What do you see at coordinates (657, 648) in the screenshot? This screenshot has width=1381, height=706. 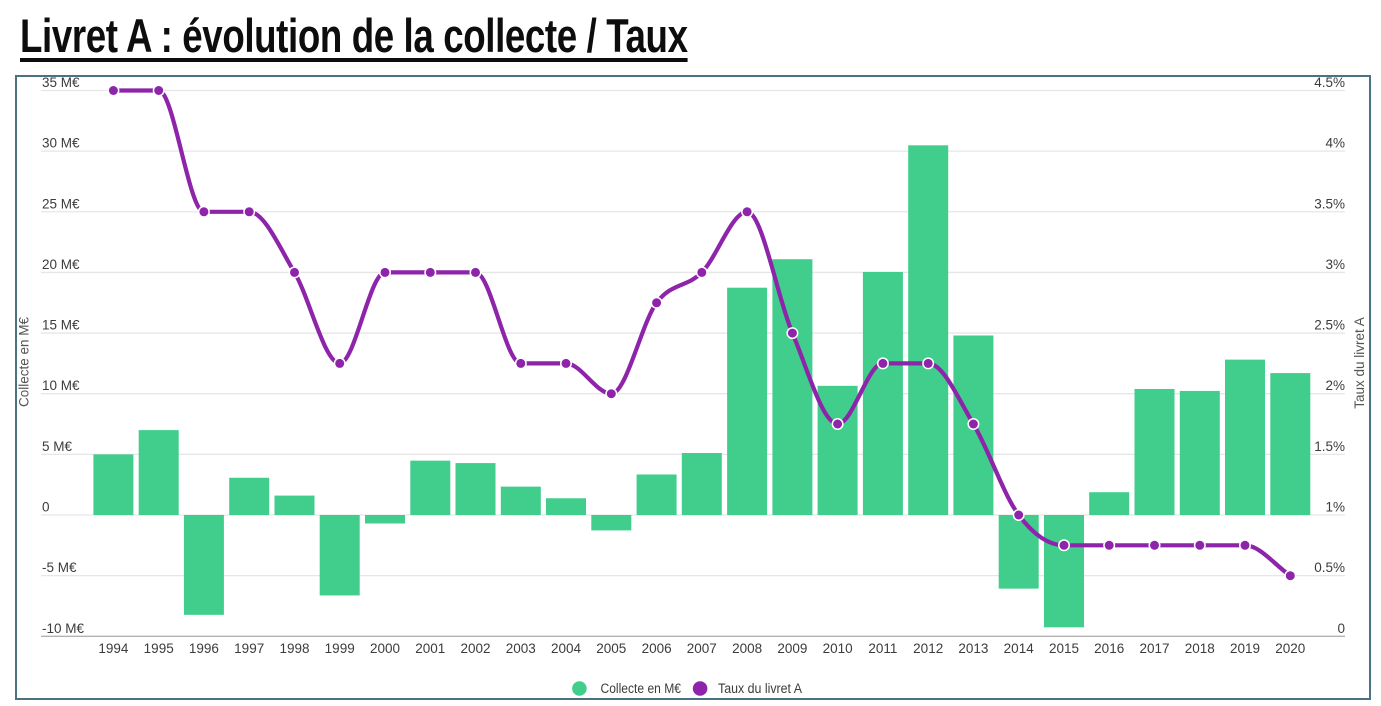 I see `svg-text: 2006` at bounding box center [657, 648].